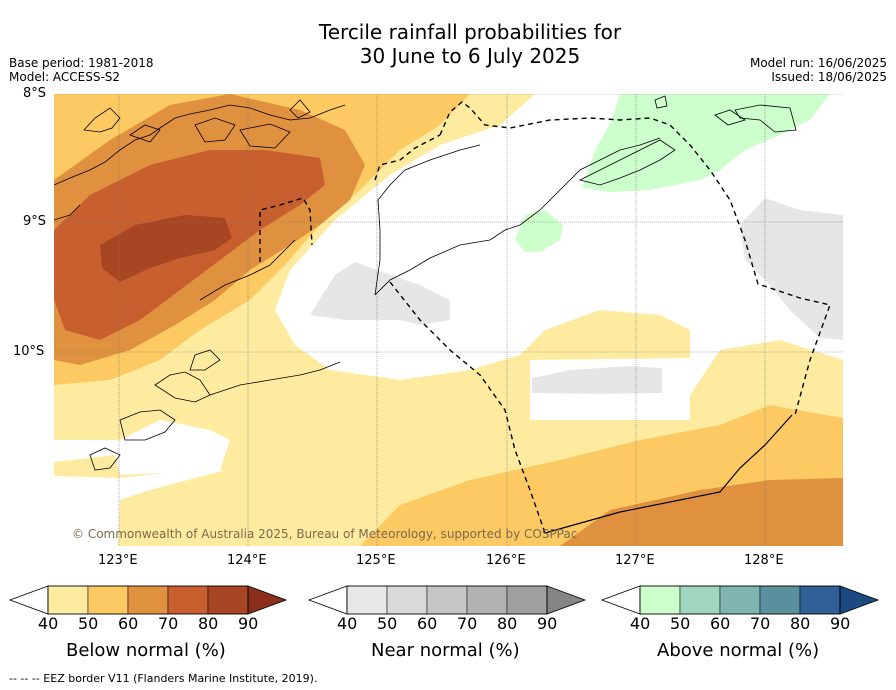  Describe the element at coordinates (28, 600) in the screenshot. I see `colorbar-below-min-arrow` at that location.